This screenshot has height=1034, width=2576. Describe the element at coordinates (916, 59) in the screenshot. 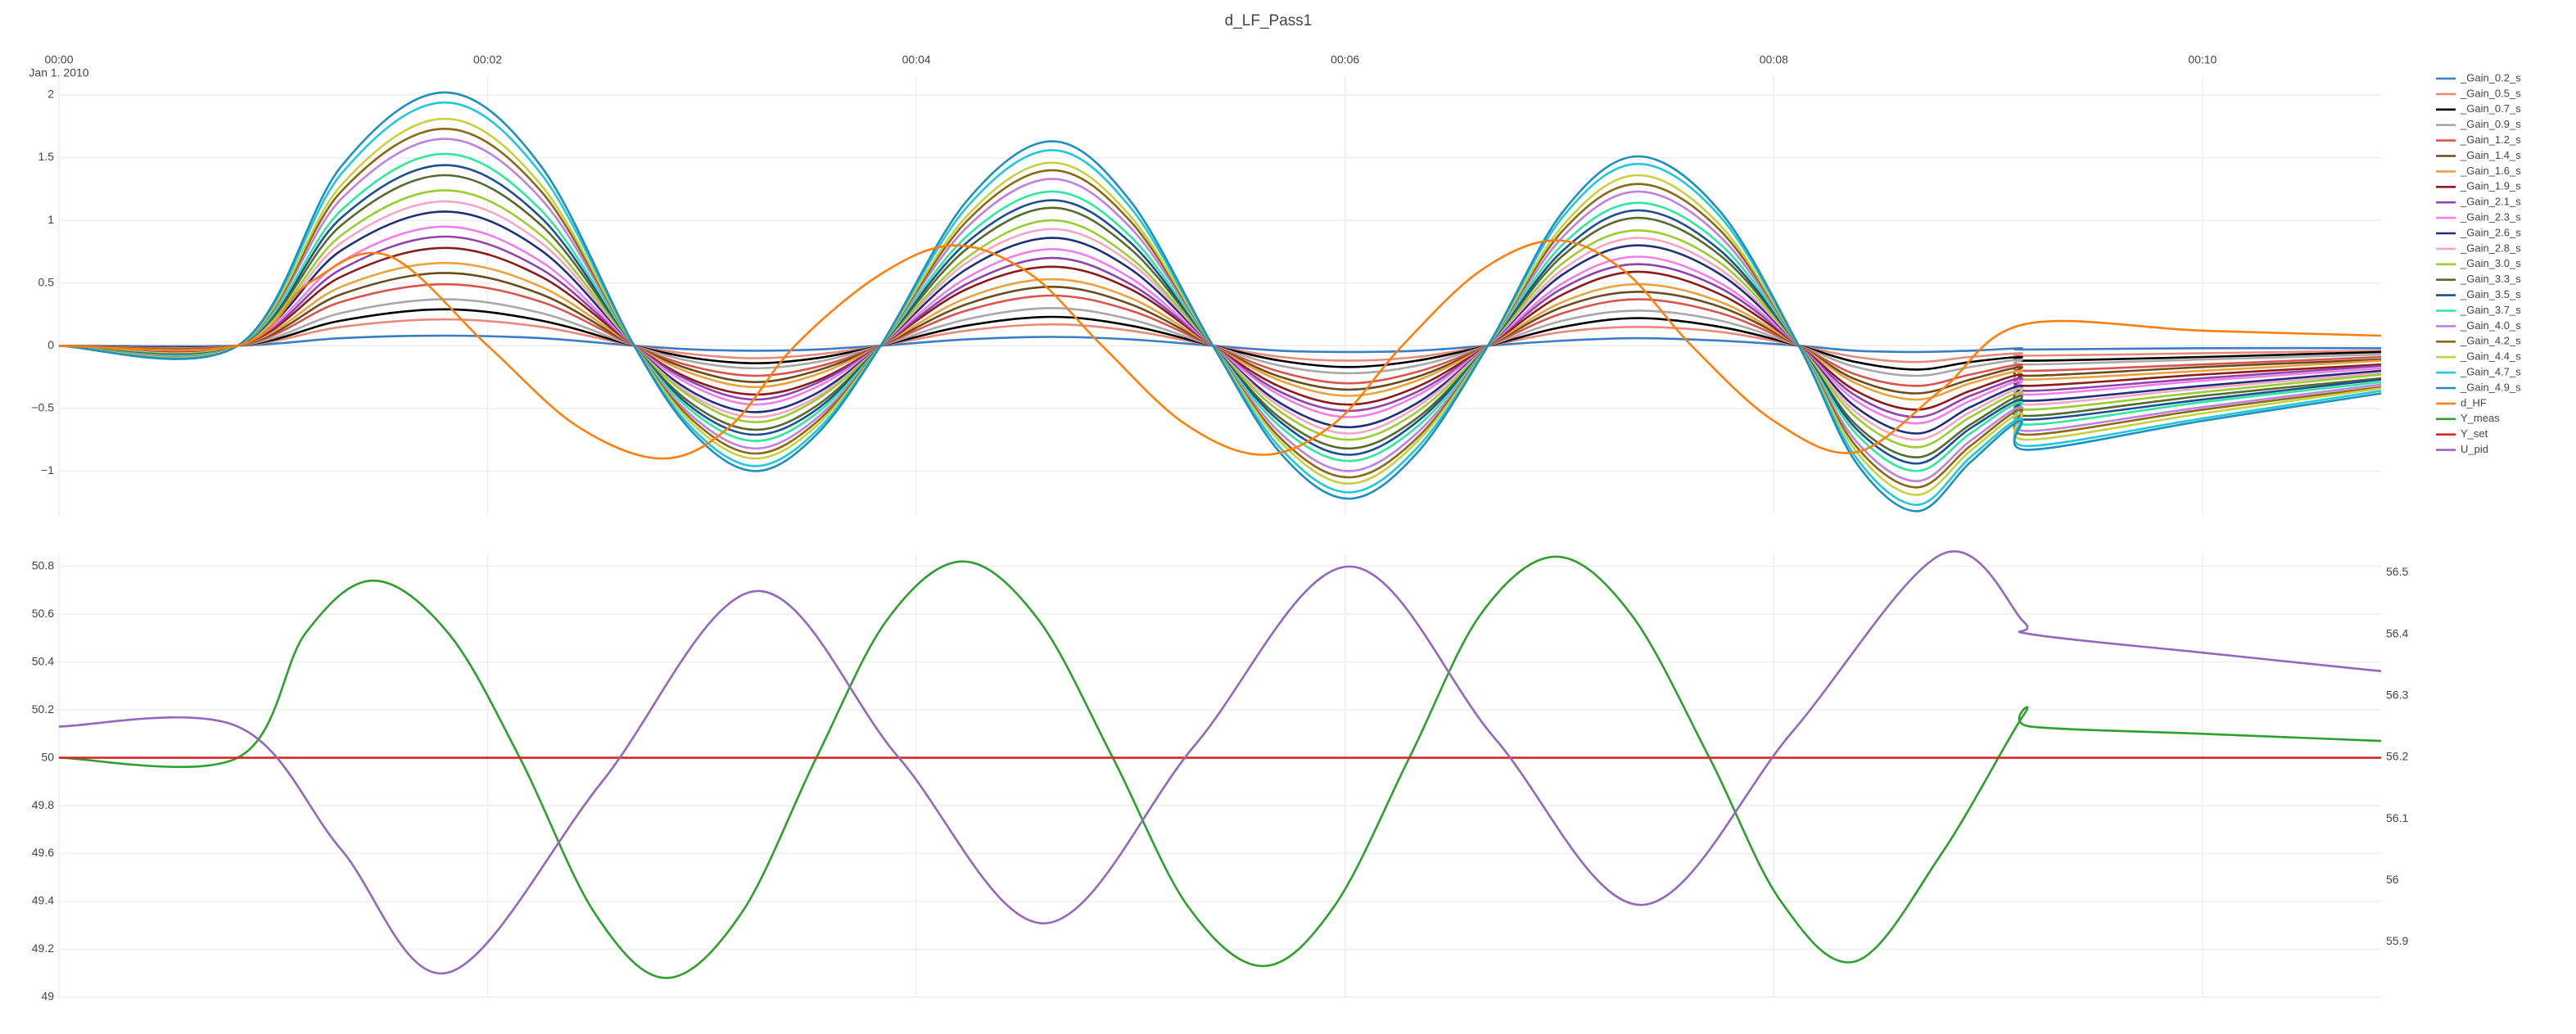

I see `x-tick-label: 00:04` at that location.